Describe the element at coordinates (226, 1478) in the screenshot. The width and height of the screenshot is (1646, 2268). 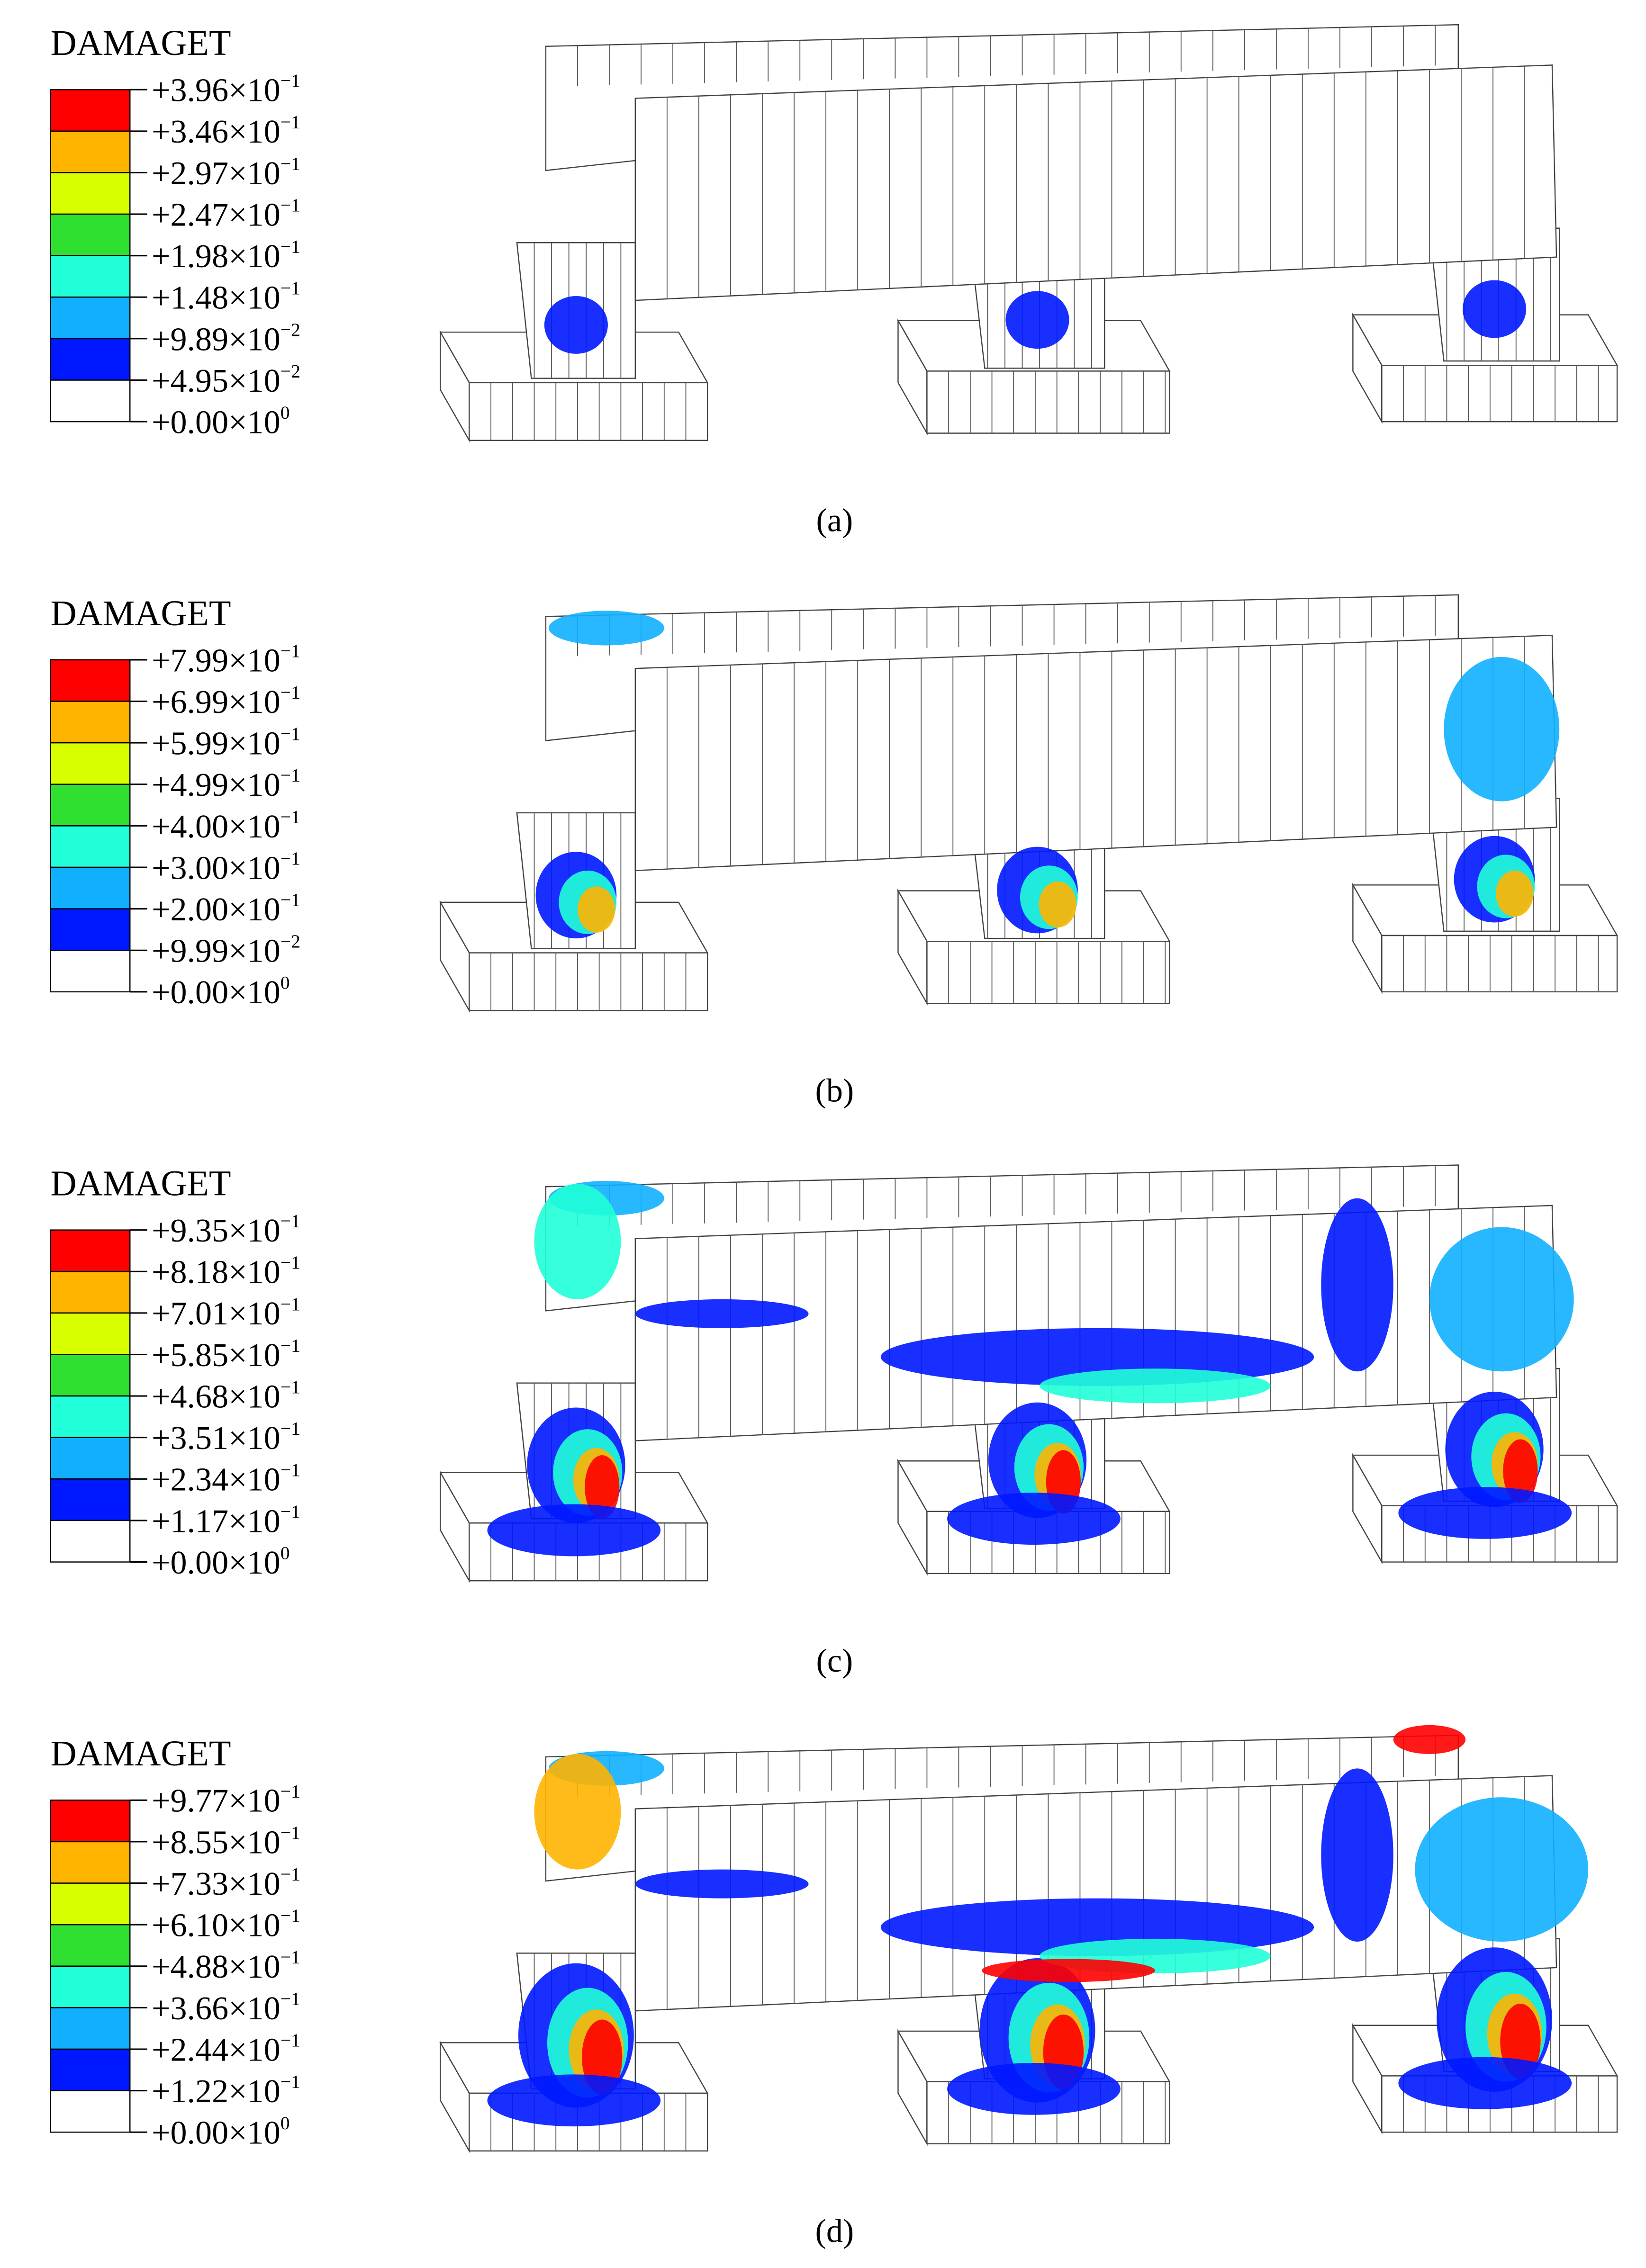
I see `legend-label: +2.34×10−1` at that location.